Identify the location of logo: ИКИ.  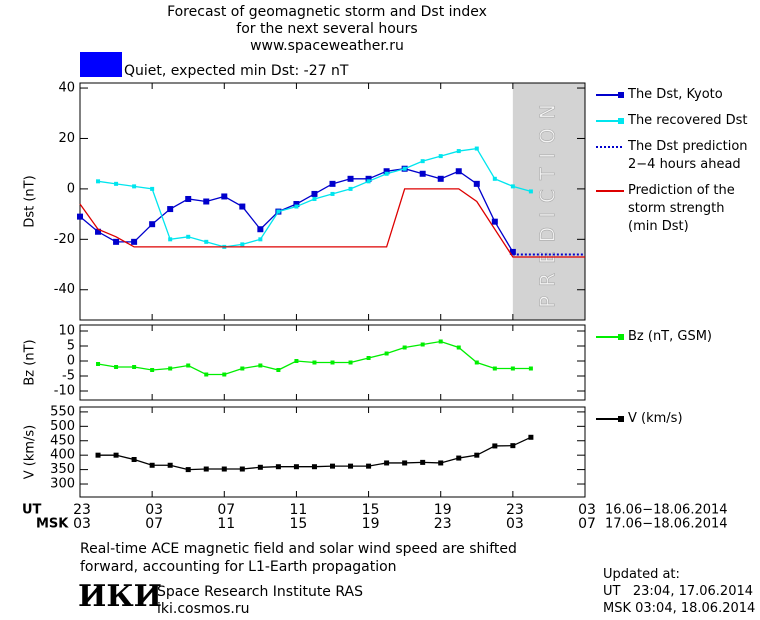
(120, 596).